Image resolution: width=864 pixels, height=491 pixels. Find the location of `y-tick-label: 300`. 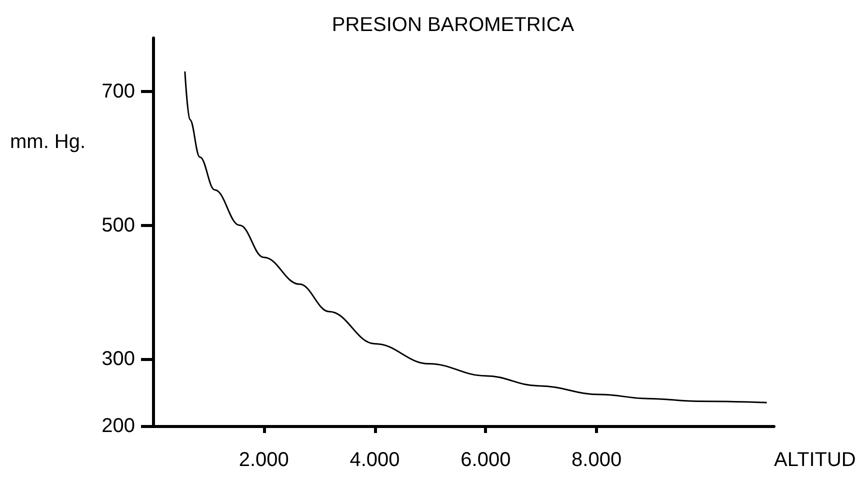

y-tick-label: 300 is located at coordinates (118, 359).